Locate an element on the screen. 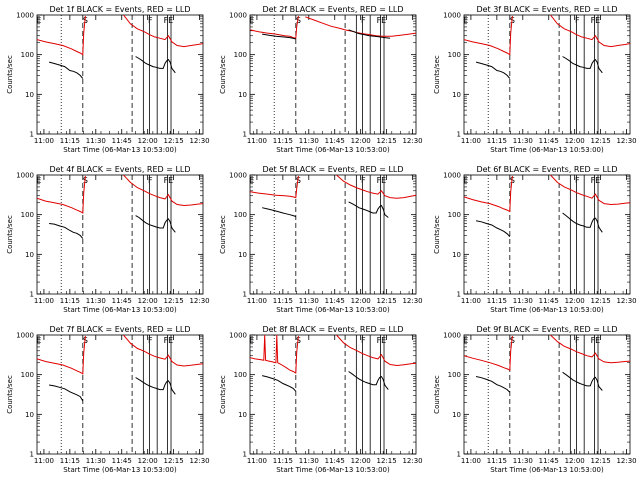 This screenshot has height=480, width=640. panel-title: Det 3f BLACK = Events, RED = LLD is located at coordinates (546, 9).